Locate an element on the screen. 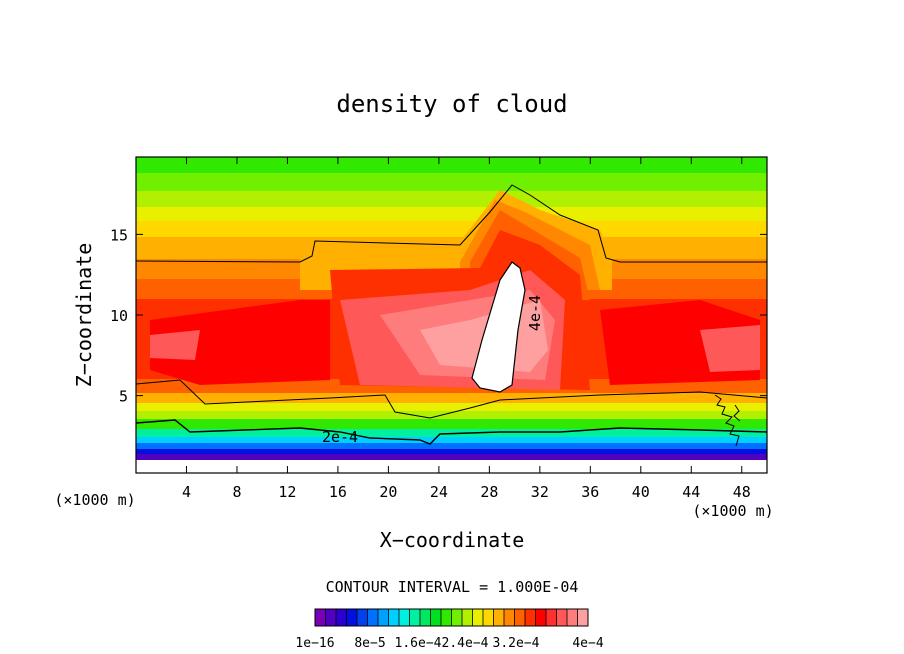  colorbar-frame is located at coordinates (451, 617).